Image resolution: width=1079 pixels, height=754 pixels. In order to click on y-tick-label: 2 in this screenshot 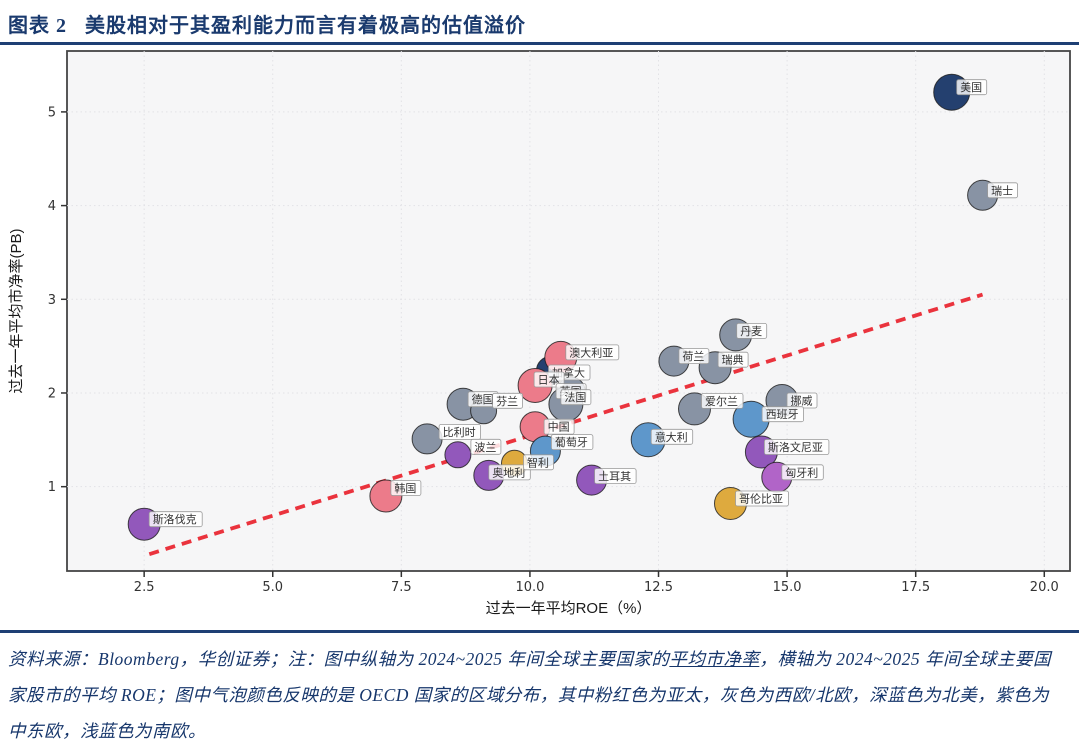, I will do `click(52, 393)`.